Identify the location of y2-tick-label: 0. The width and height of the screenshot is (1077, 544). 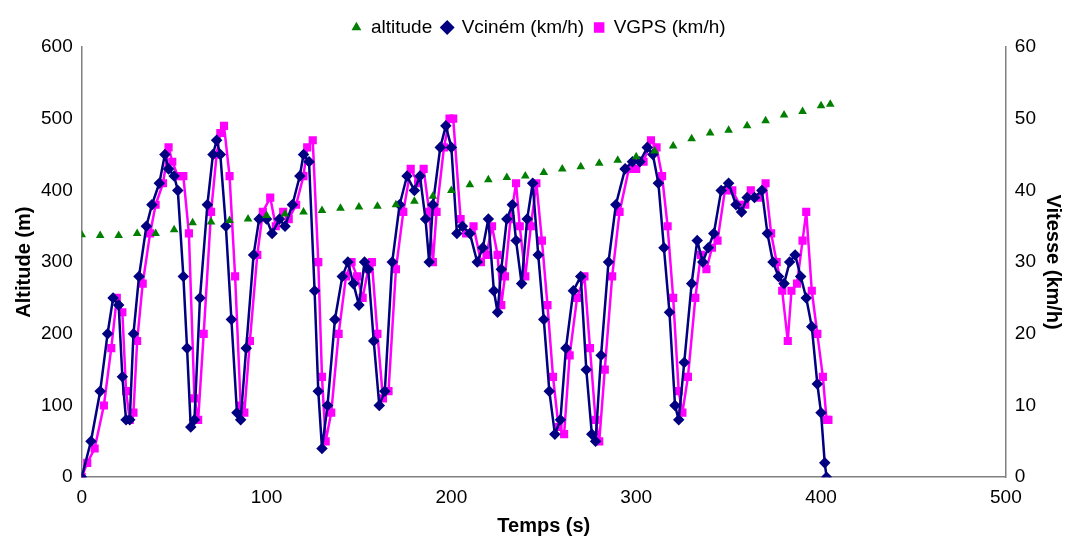
(1020, 476).